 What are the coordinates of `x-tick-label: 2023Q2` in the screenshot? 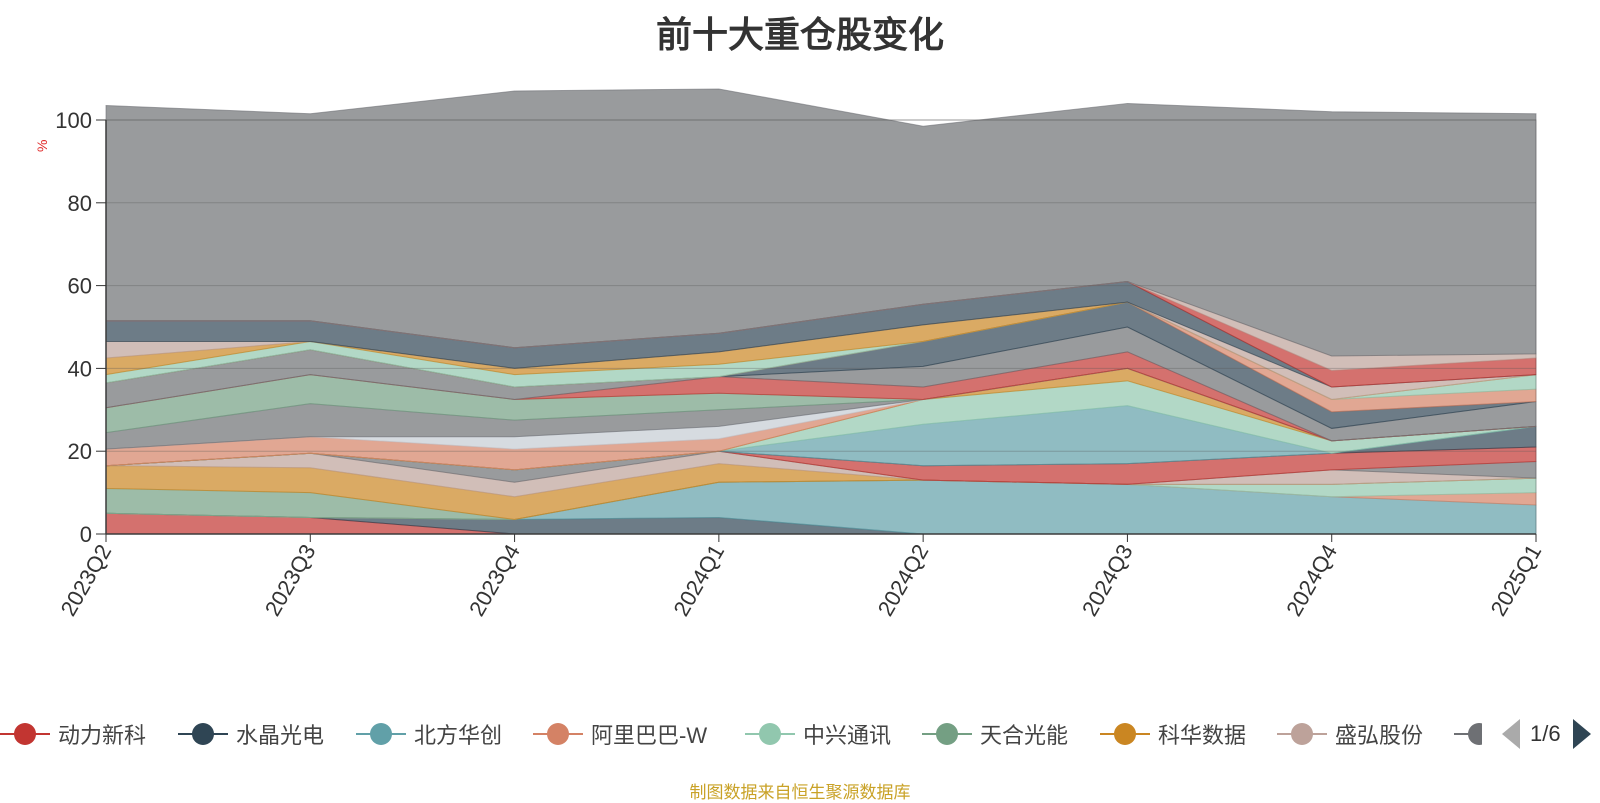 It's located at (86, 580).